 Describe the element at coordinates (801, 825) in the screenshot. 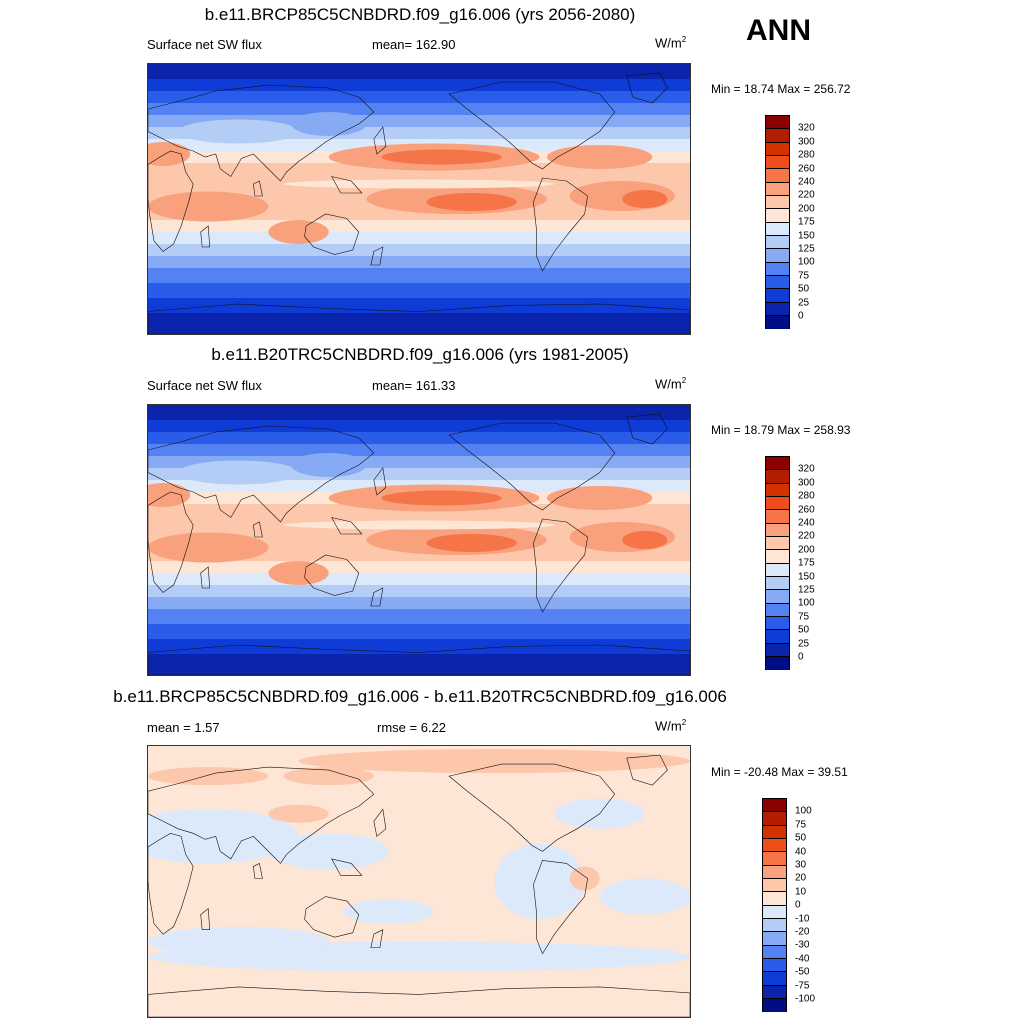

I see `colorbar-tick-label: 75` at that location.